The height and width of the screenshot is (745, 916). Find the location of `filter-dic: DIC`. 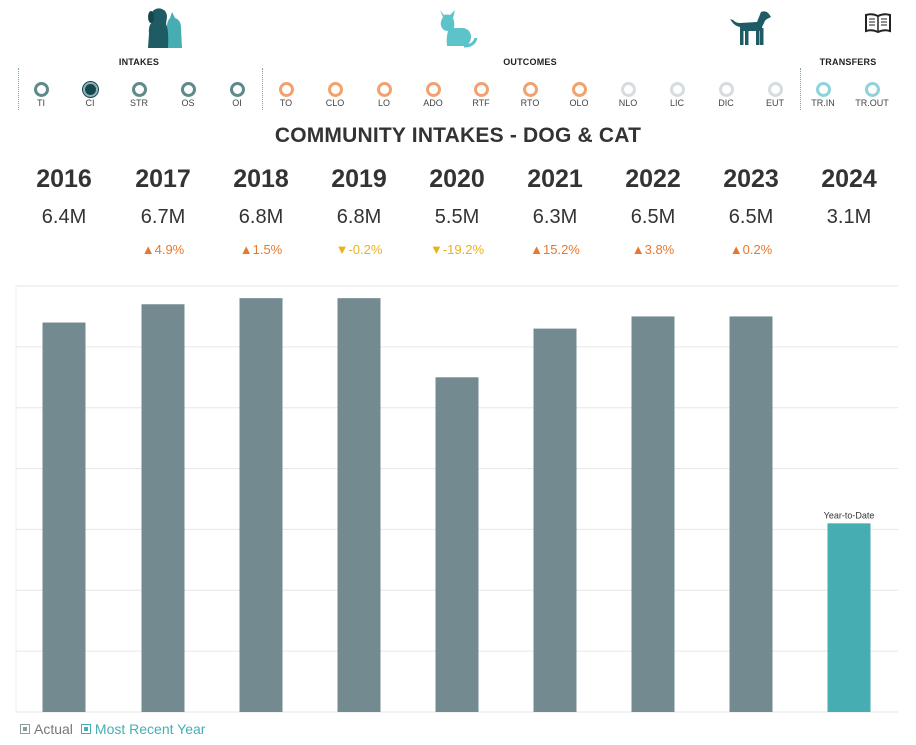

filter-dic: DIC is located at coordinates (726, 95).